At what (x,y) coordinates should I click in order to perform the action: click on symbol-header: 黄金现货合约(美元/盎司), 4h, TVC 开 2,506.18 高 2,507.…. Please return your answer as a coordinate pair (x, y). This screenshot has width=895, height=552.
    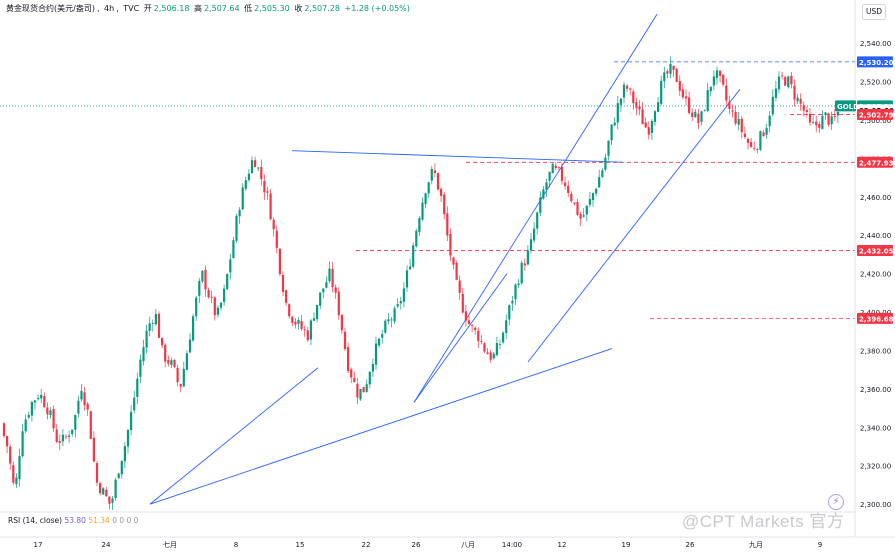
    Looking at the image, I should click on (208, 8).